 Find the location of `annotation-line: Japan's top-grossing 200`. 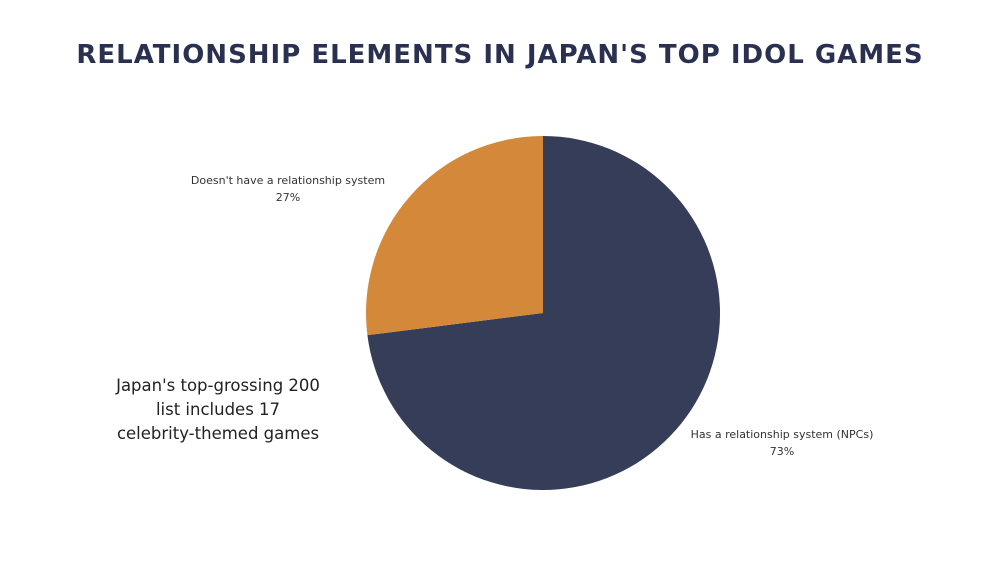

annotation-line: Japan's top-grossing 200 is located at coordinates (218, 385).